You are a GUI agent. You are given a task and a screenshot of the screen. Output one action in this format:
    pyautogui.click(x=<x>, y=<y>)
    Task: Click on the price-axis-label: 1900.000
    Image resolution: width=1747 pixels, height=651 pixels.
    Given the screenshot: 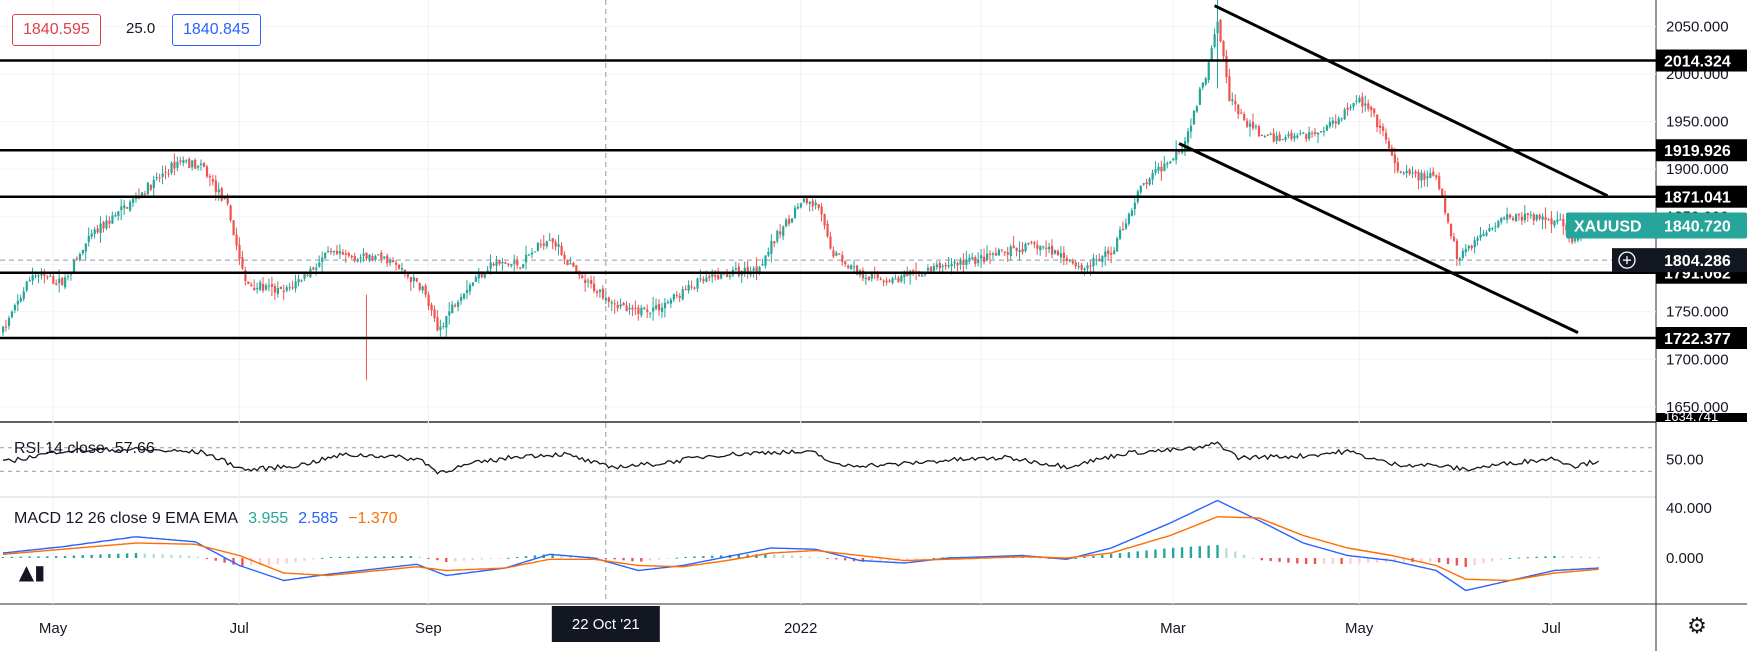 What is the action you would take?
    pyautogui.click(x=1697, y=169)
    